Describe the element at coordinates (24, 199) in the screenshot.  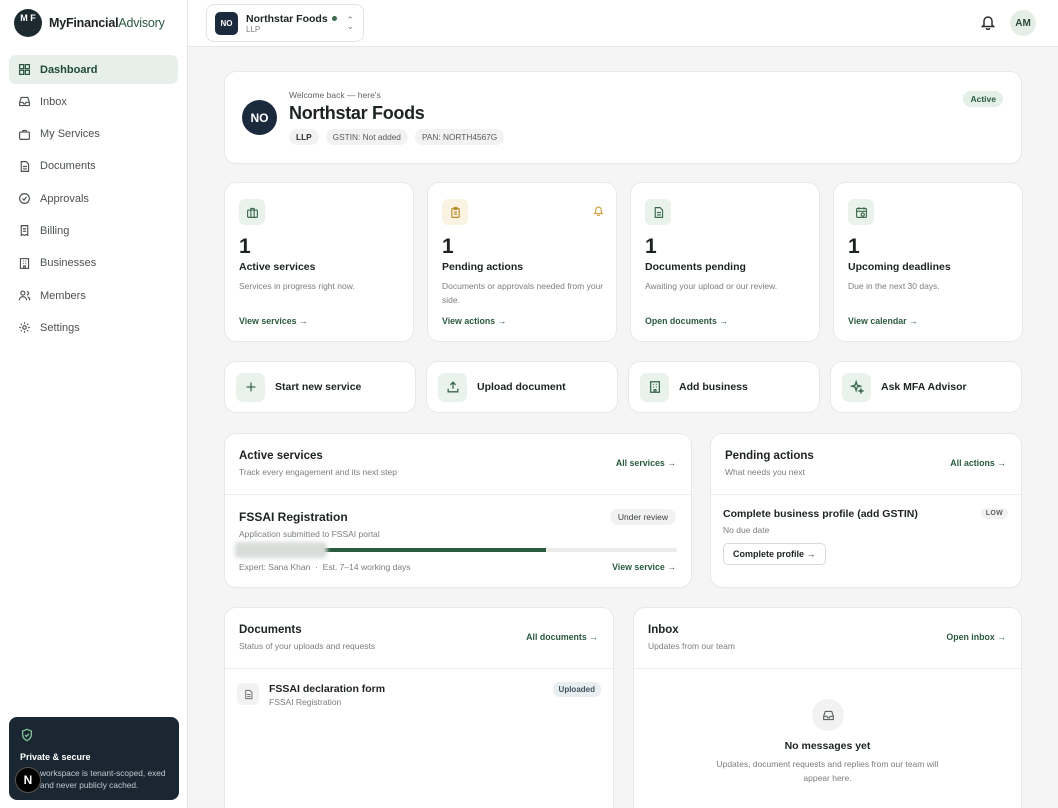
I see `check-circle-icon` at that location.